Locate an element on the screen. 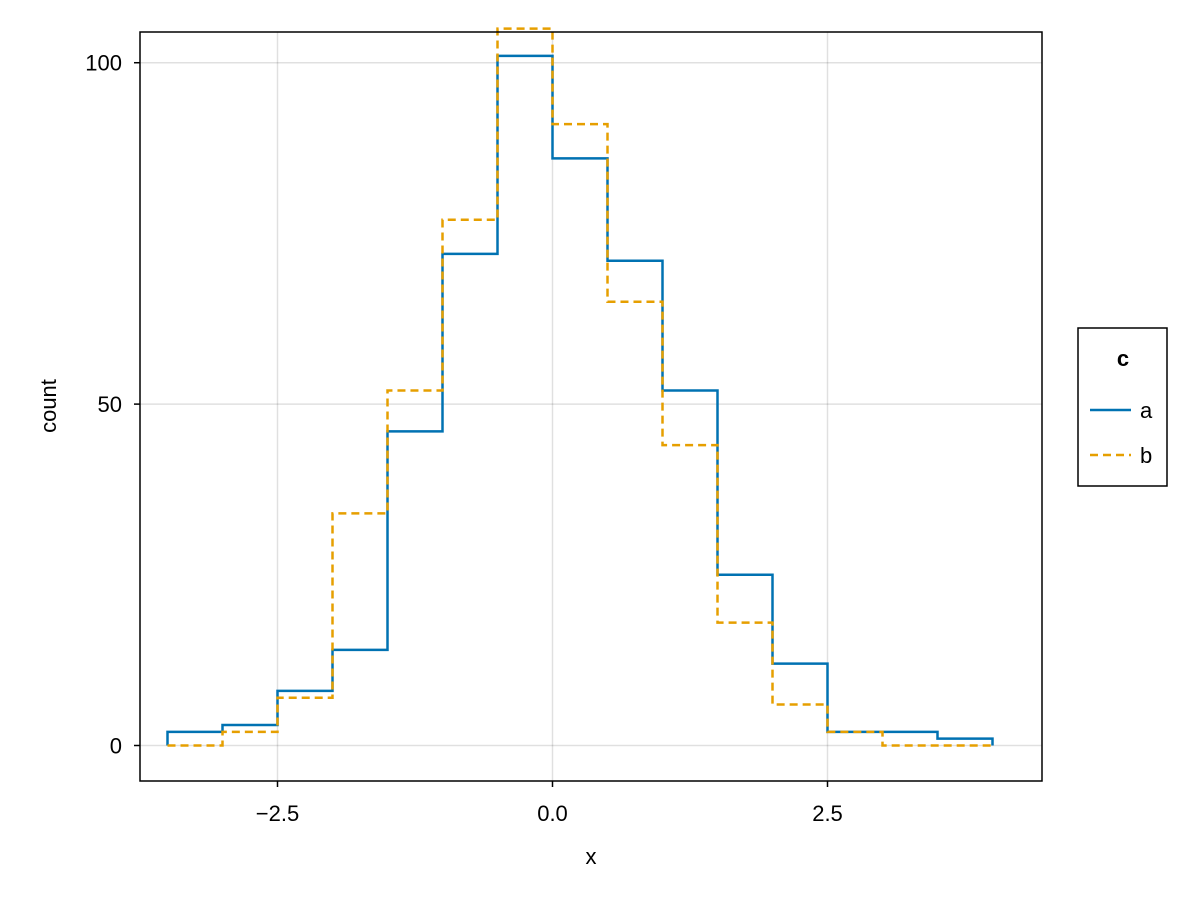 This screenshot has width=1200, height=900. y-tick-label: 50 is located at coordinates (110, 404).